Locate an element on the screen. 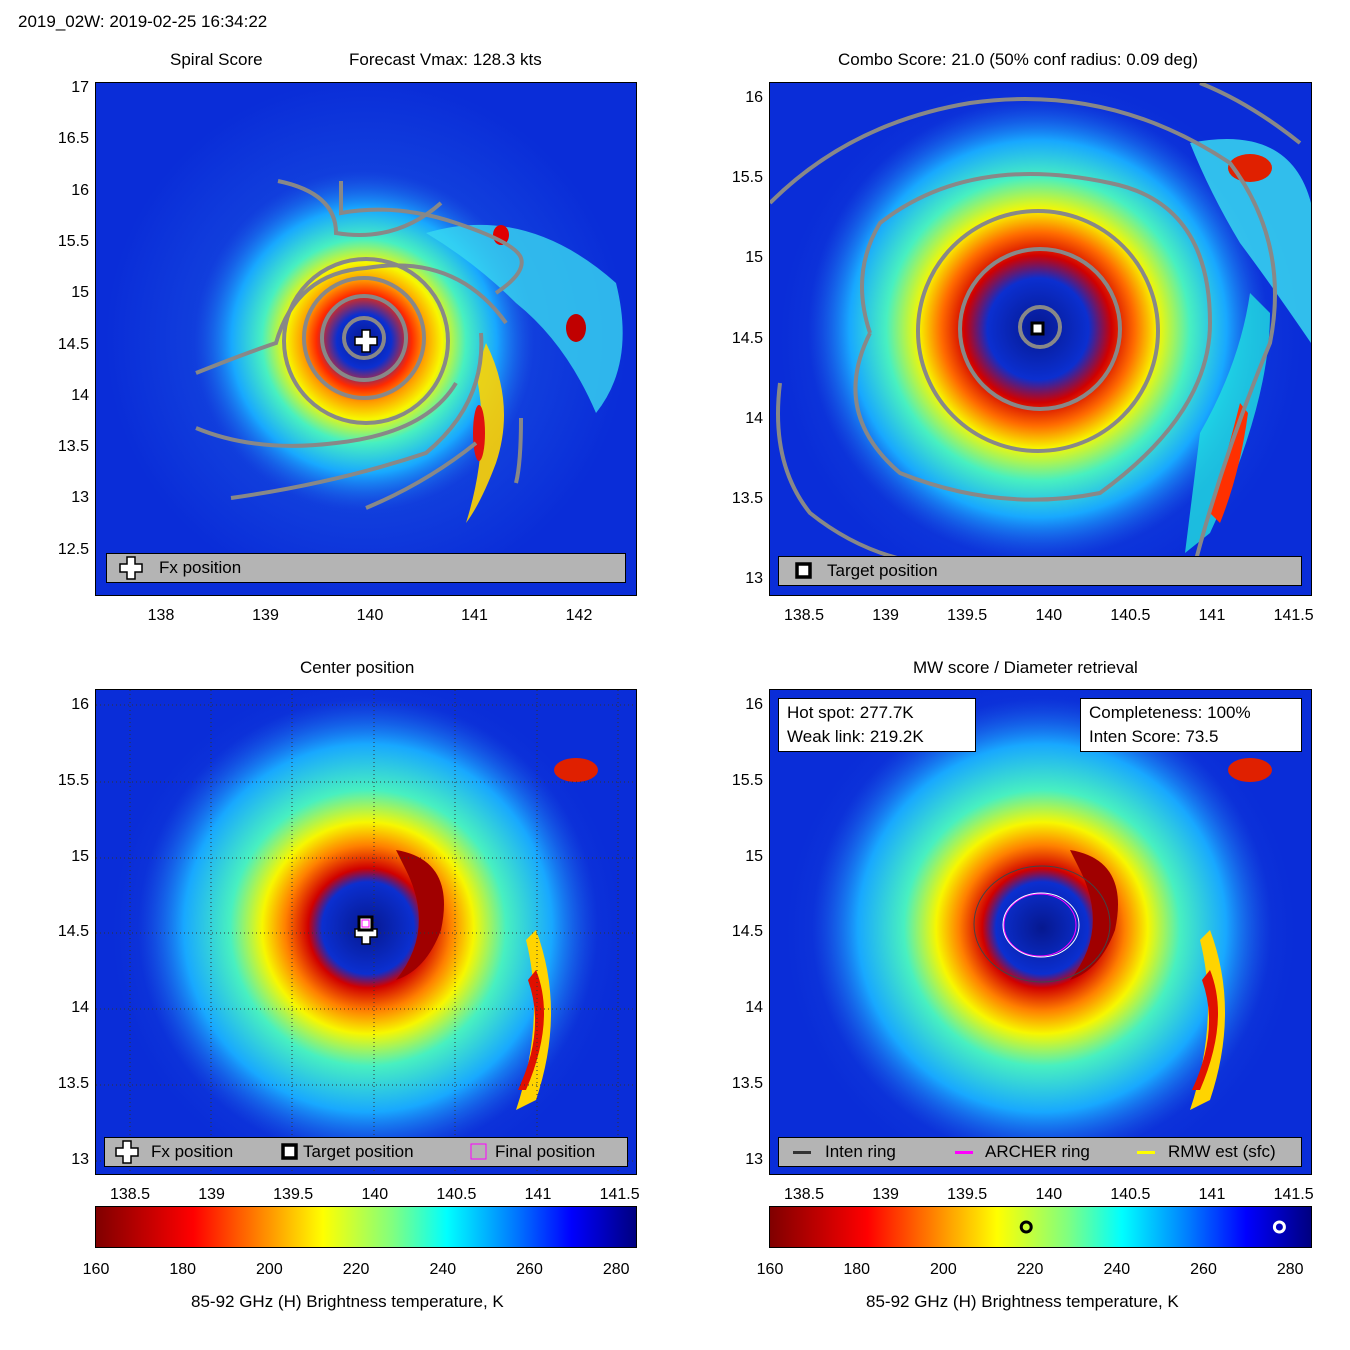  mw-ytick: 13.5 is located at coordinates (747, 1083).